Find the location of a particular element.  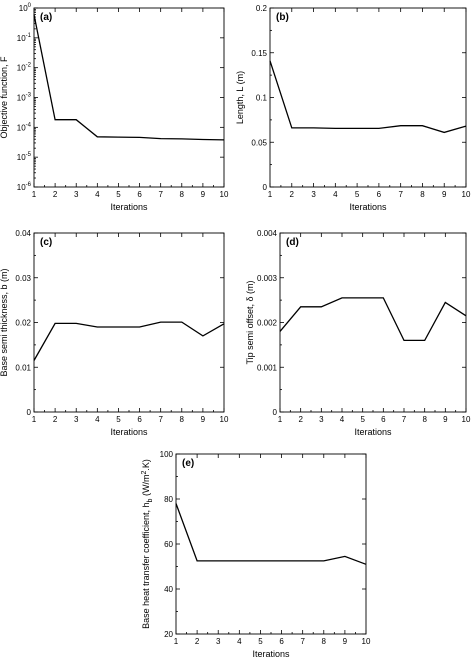

y-tick-label: 0.03 is located at coordinates (23, 278).